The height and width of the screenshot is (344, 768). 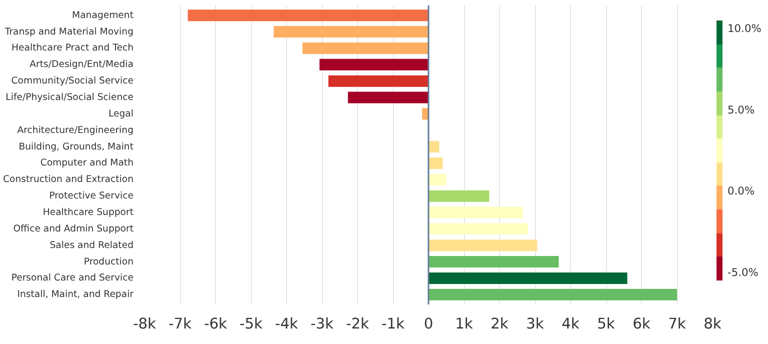 What do you see at coordinates (571, 324) in the screenshot?
I see `x-tick-label: 4k` at bounding box center [571, 324].